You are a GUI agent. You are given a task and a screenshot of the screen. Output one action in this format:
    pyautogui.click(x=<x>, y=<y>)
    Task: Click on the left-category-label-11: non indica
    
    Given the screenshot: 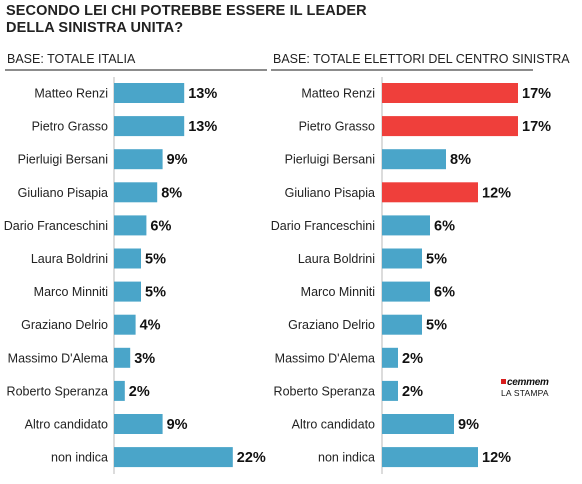 What is the action you would take?
    pyautogui.click(x=79, y=458)
    